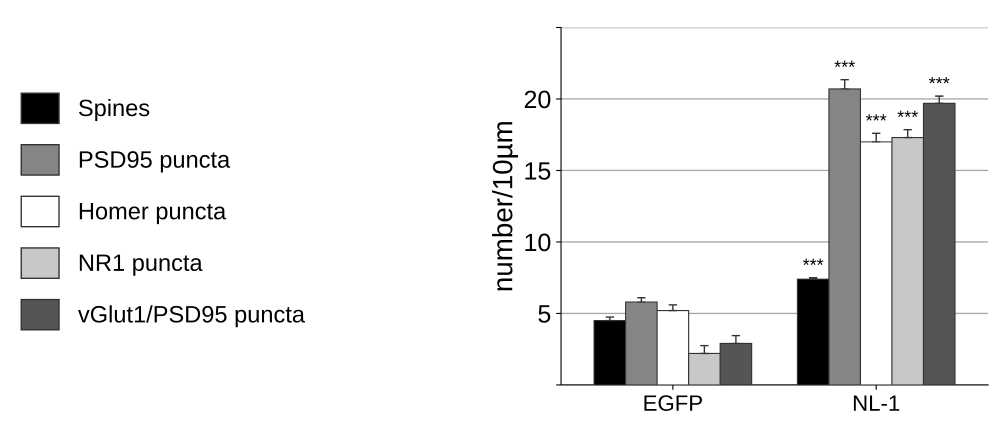 The height and width of the screenshot is (423, 993). What do you see at coordinates (191, 316) in the screenshot?
I see `legend-label: vGlut1/PSD95 puncta` at bounding box center [191, 316].